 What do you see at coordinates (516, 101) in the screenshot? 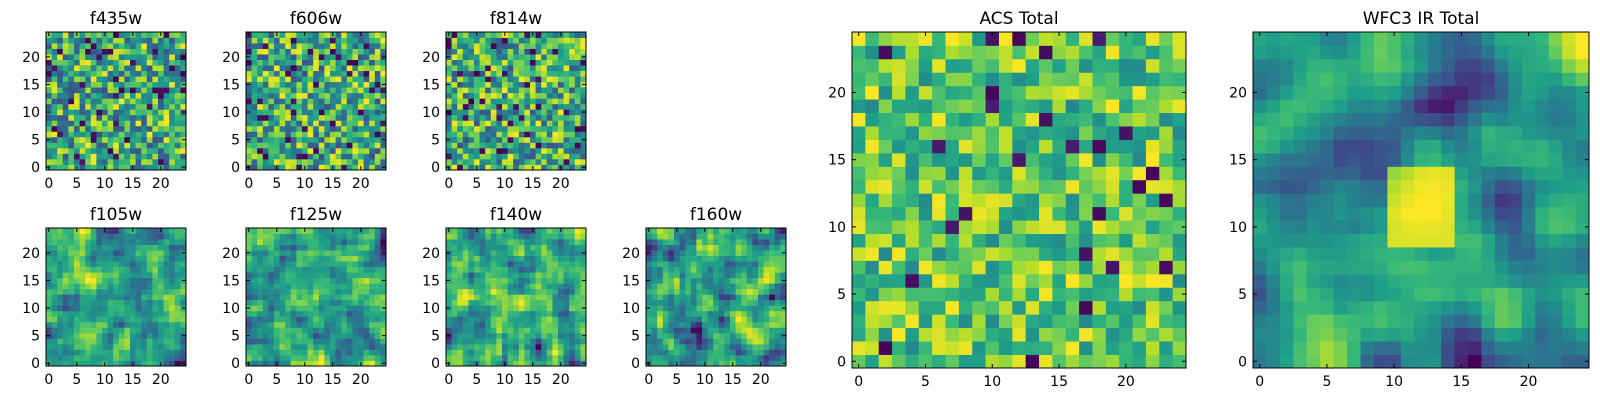
I see `heatmap-cells` at bounding box center [516, 101].